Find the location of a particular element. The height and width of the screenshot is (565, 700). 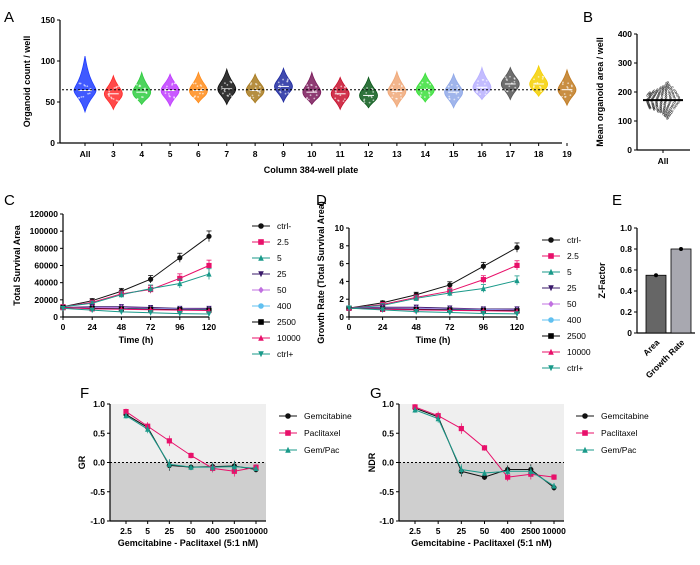

panel-g-y-tick-label: 0.0 is located at coordinates (388, 463).